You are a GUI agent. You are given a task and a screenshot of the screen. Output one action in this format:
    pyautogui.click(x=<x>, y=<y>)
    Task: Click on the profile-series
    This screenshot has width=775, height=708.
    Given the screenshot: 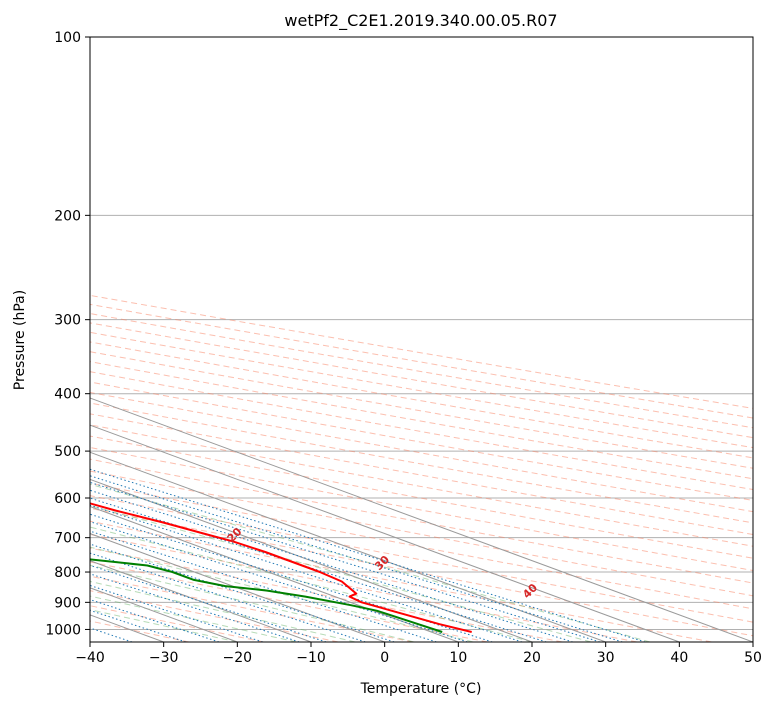 What is the action you would take?
    pyautogui.click(x=281, y=567)
    